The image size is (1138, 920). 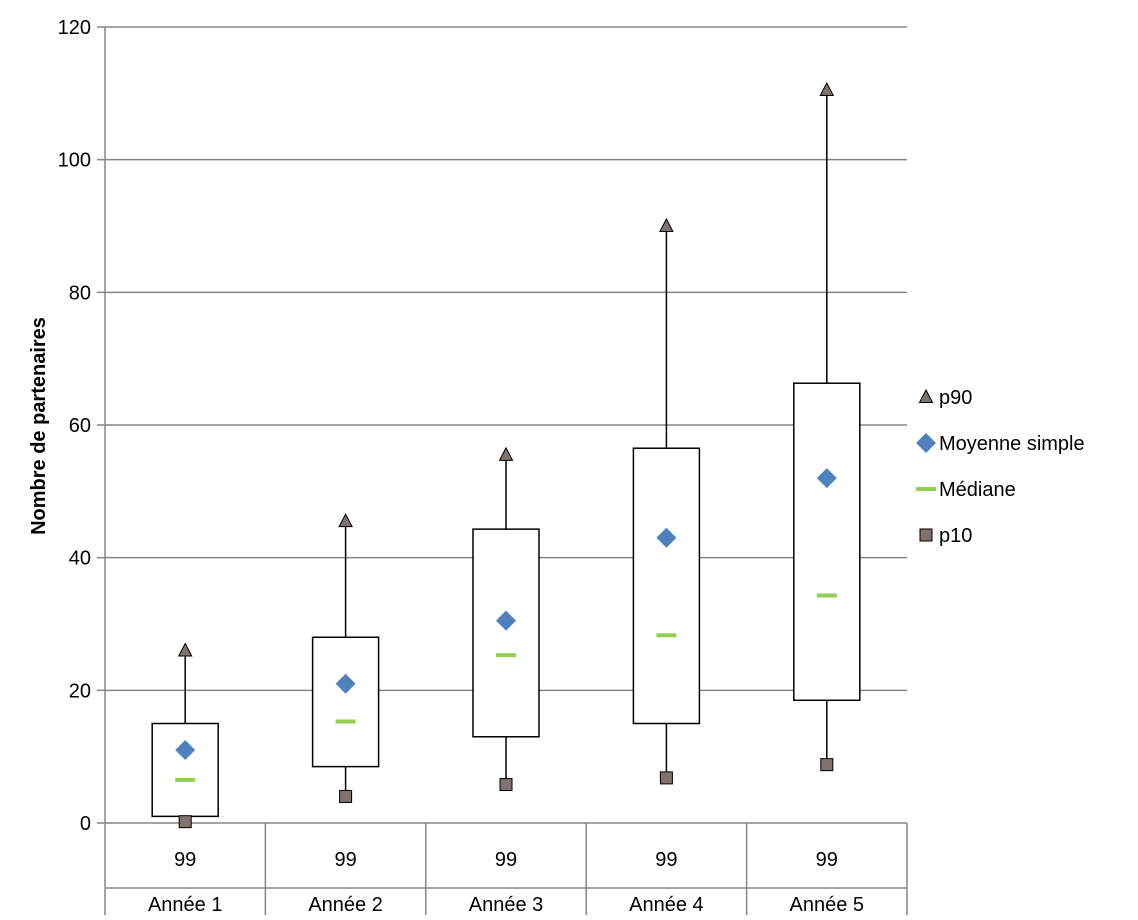 What do you see at coordinates (506, 904) in the screenshot?
I see `category-label: Année 3` at bounding box center [506, 904].